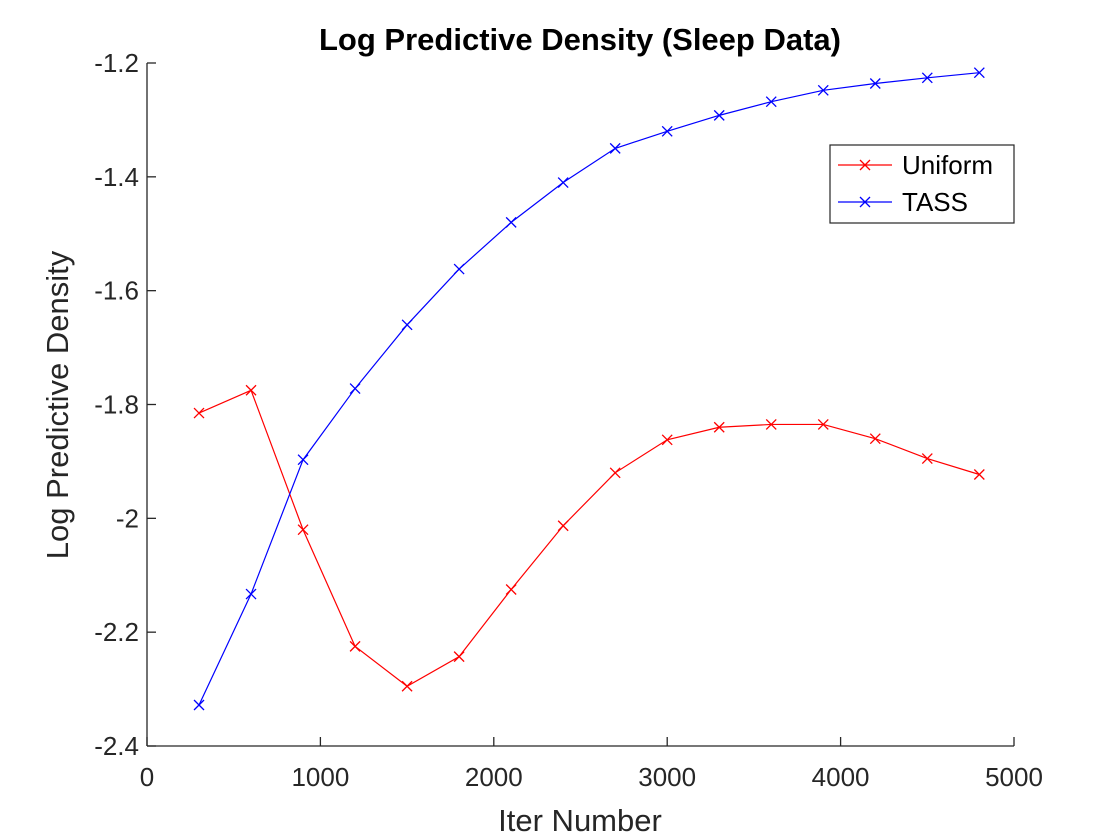 This screenshot has width=1120, height=840. What do you see at coordinates (116, 632) in the screenshot?
I see `y-tick-label: -2.2` at bounding box center [116, 632].